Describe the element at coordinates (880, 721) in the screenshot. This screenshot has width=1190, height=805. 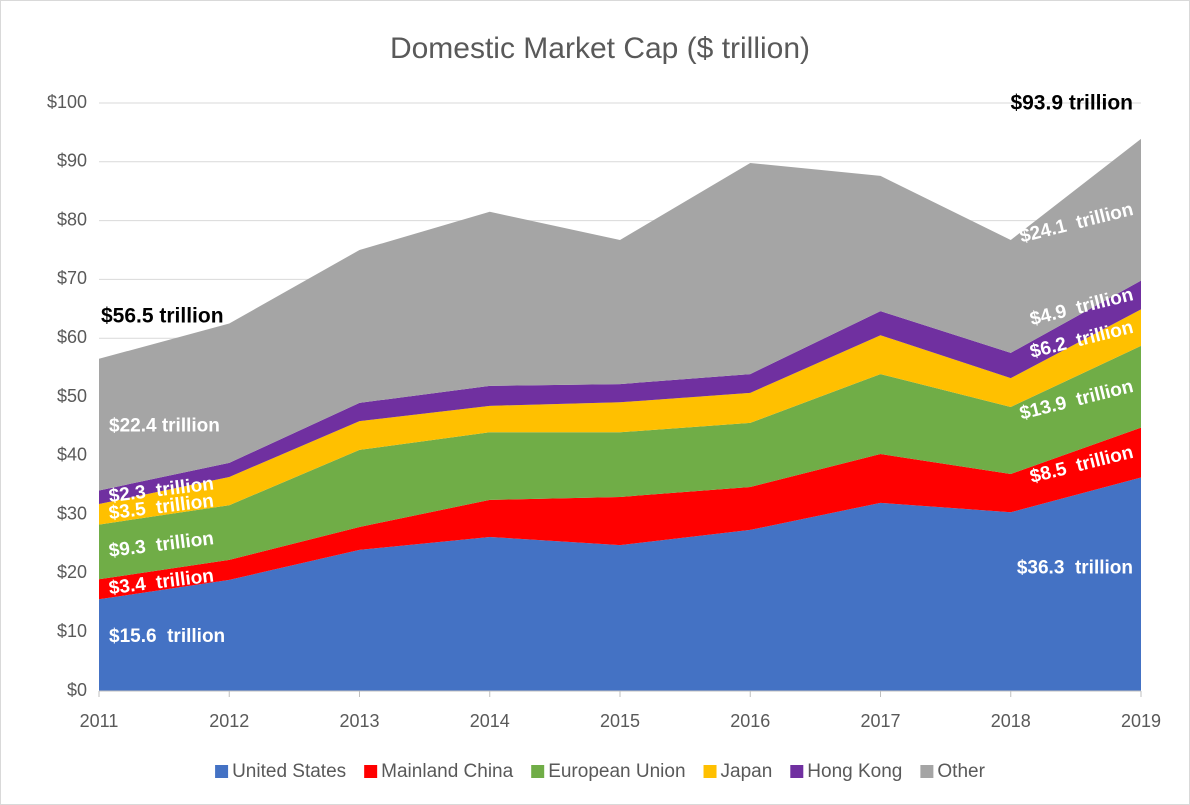
I see `x-tick-label: 2017` at that location.